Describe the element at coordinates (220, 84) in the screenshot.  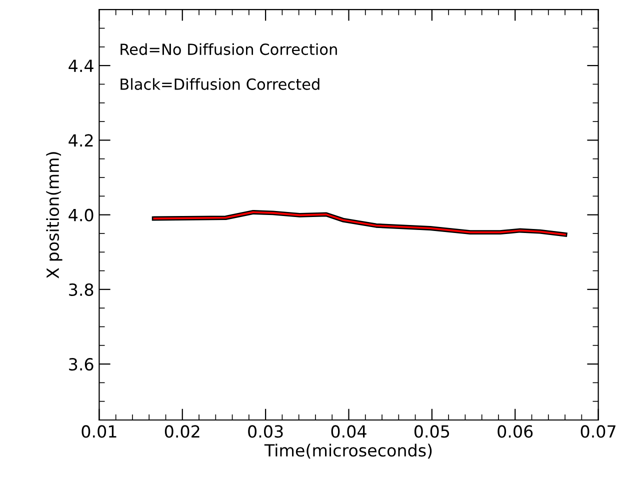
I see `annotation: Black=Diffusion Corrected` at that location.